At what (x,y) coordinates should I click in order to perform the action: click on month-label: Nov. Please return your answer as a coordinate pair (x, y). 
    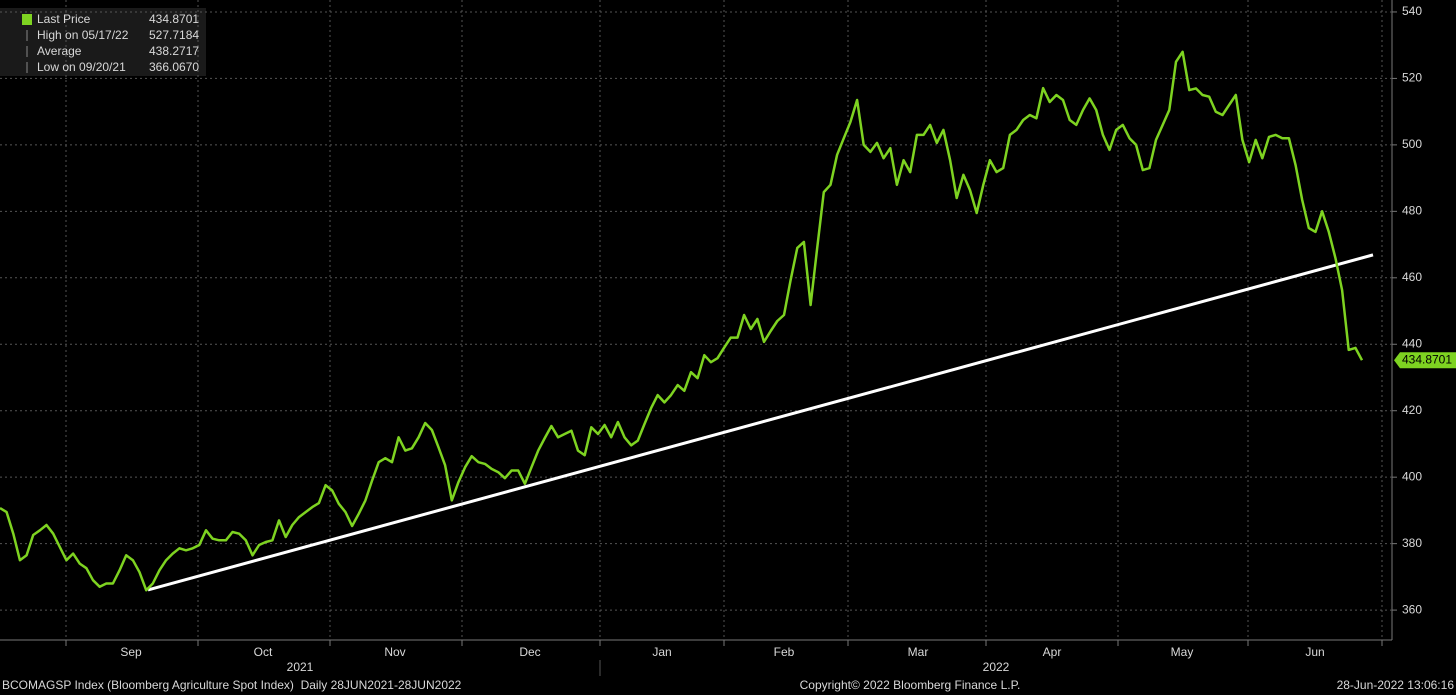
    Looking at the image, I should click on (394, 652).